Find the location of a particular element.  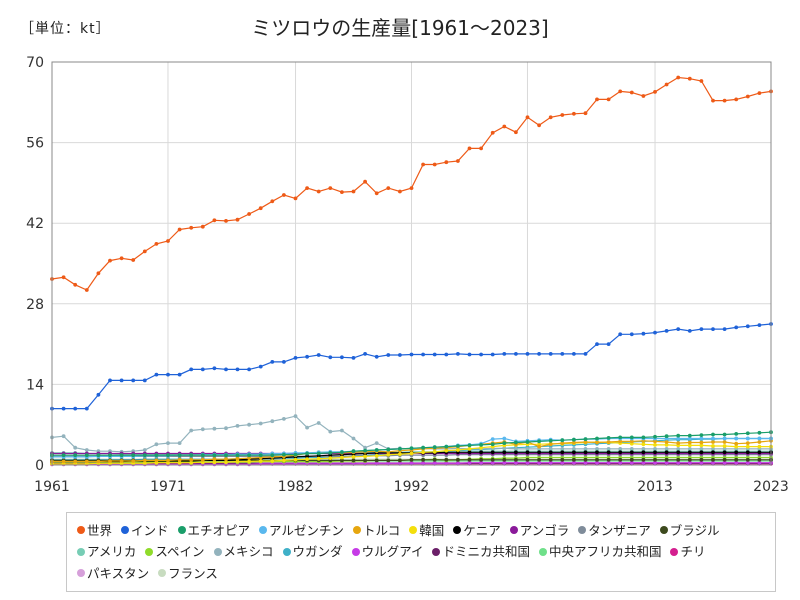

legend-item: 韓国 is located at coordinates (426, 530).